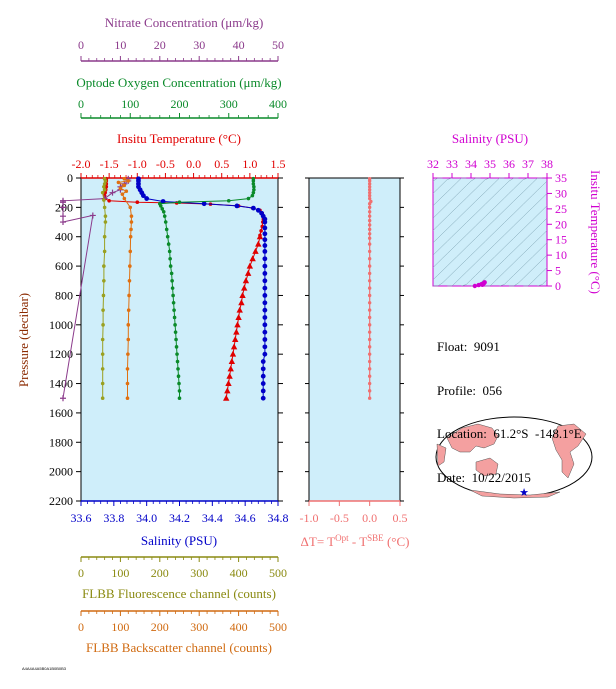 The width and height of the screenshot is (616, 689). I want to click on map-land-asia, so click(472, 438).